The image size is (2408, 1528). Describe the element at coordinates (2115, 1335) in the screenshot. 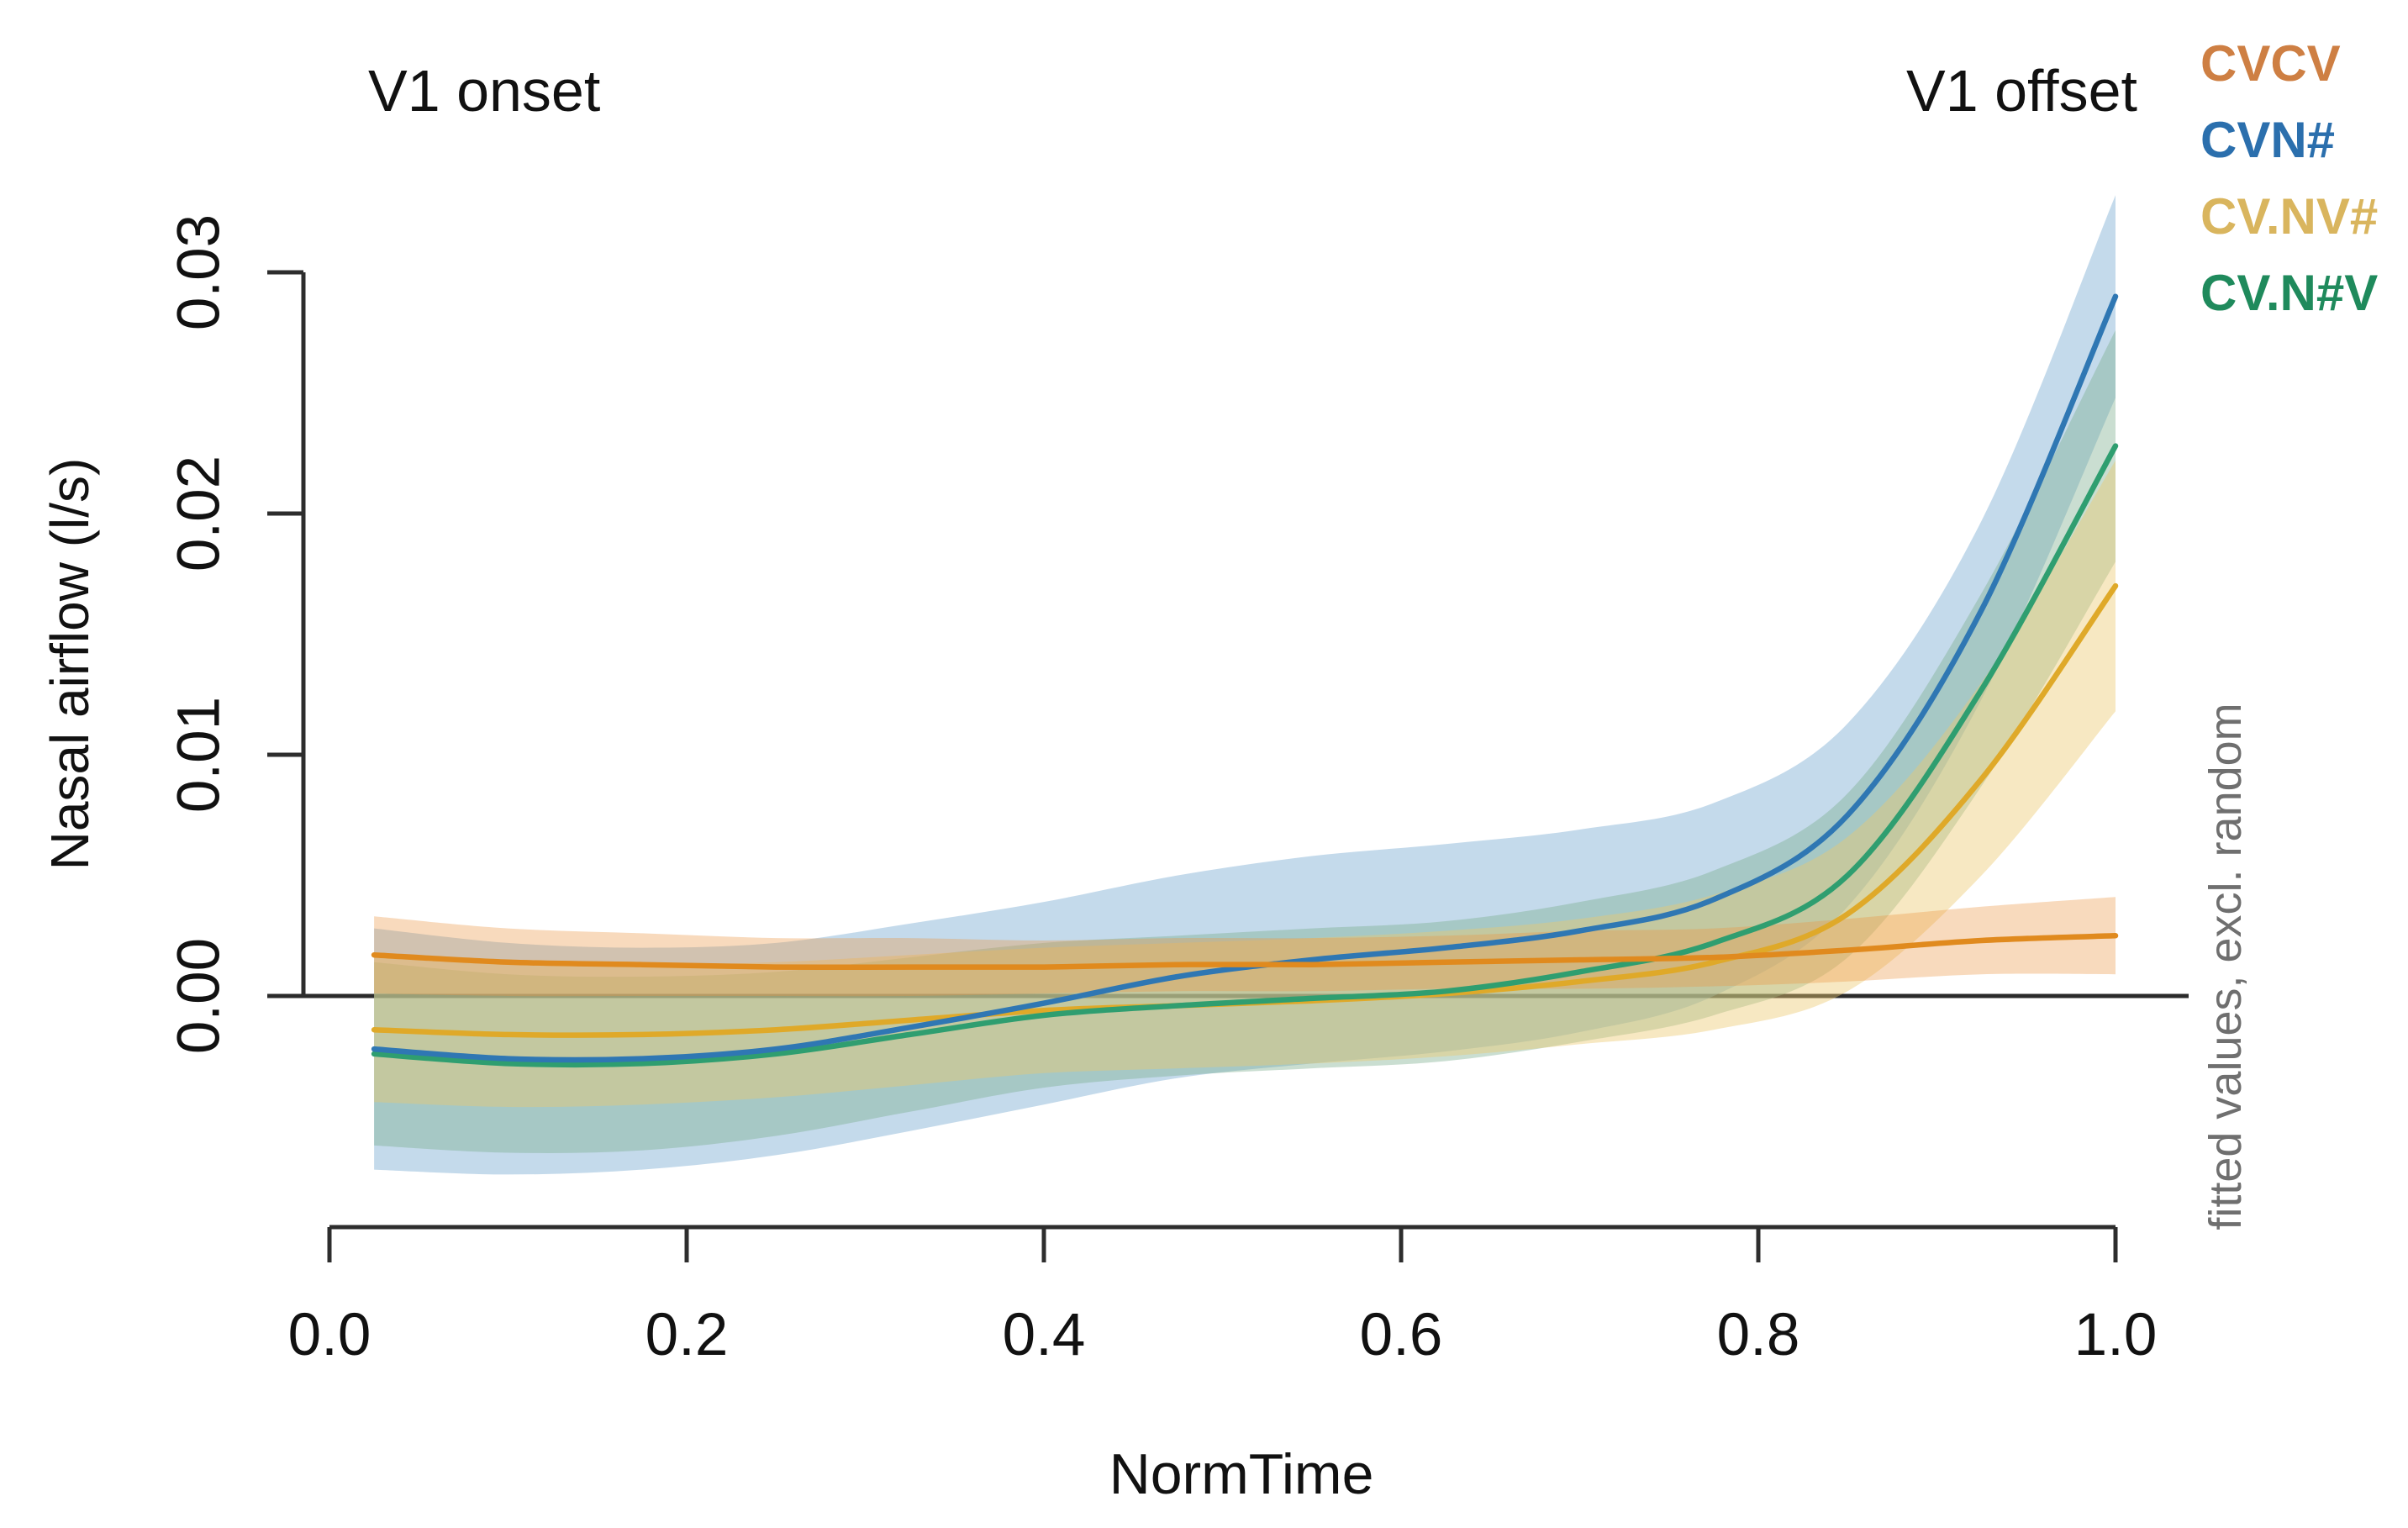

I see `x-tick-label-1.0: 1.0` at that location.